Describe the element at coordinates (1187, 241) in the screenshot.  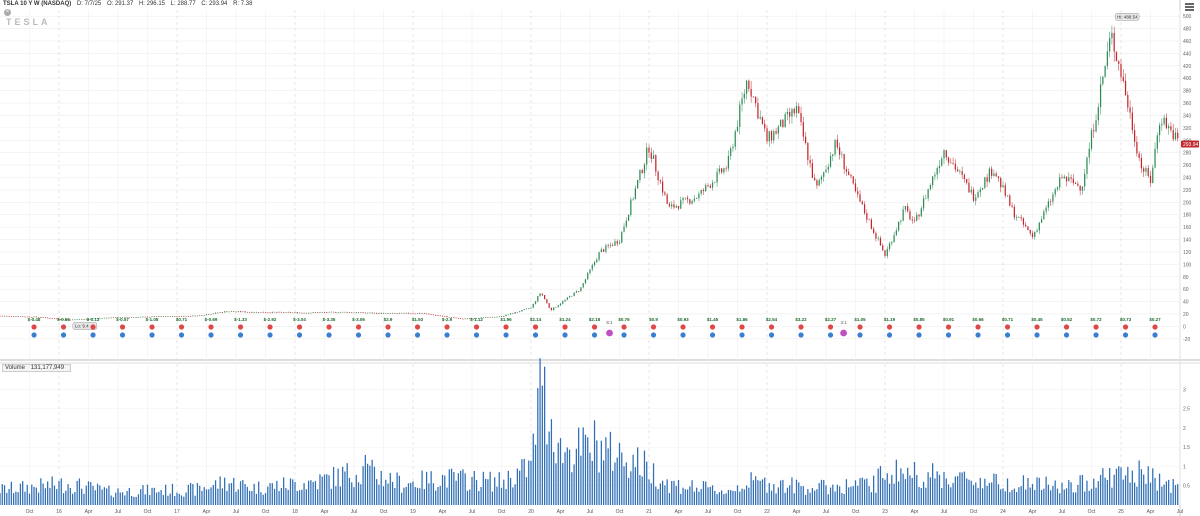
I see `price-tick-label: 140` at that location.